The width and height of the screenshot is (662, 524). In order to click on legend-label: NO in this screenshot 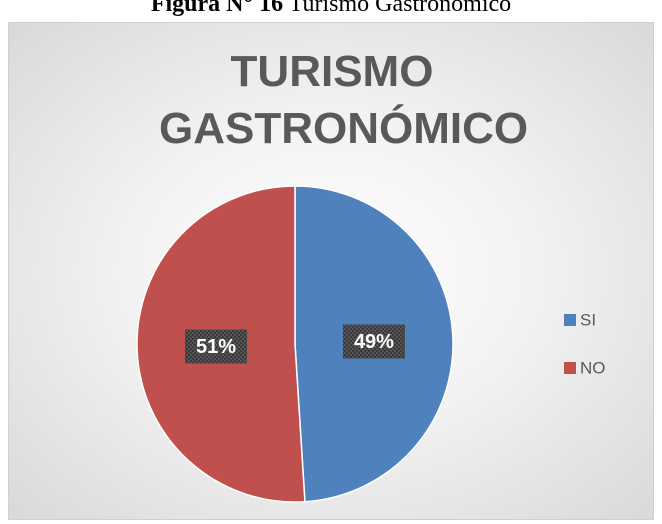, I will do `click(593, 367)`.